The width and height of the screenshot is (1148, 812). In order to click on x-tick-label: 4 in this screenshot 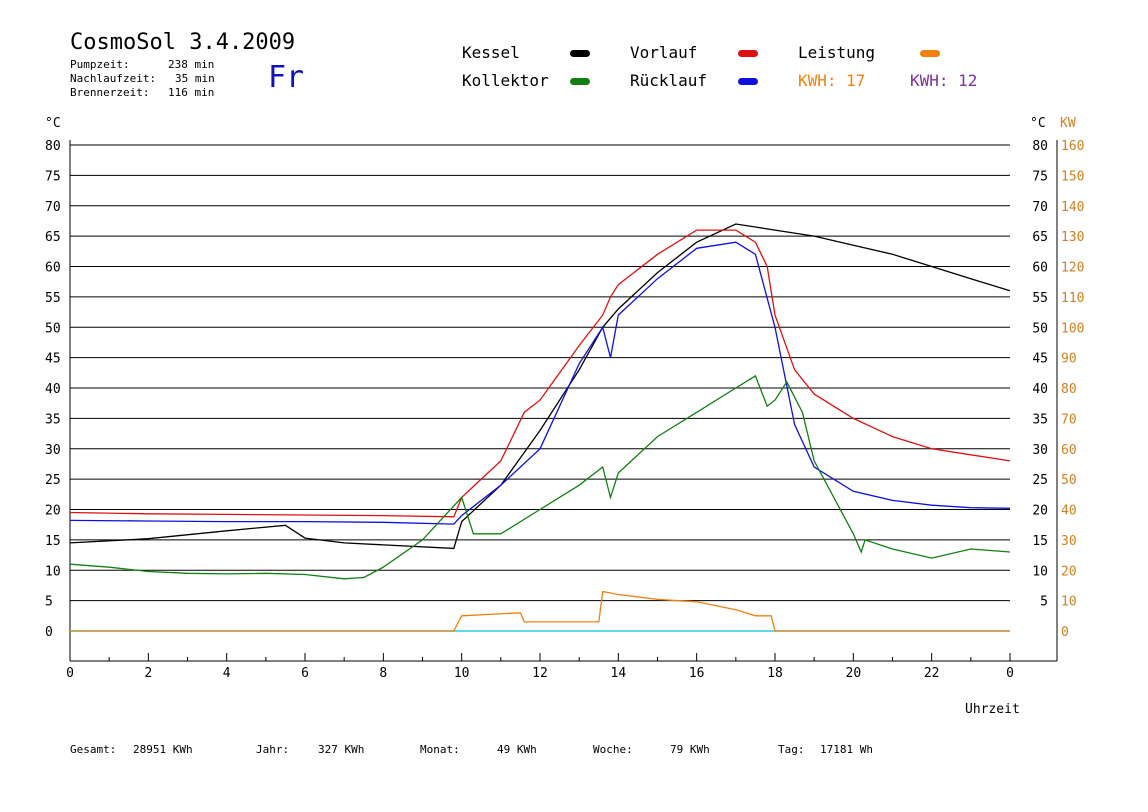, I will do `click(227, 673)`.